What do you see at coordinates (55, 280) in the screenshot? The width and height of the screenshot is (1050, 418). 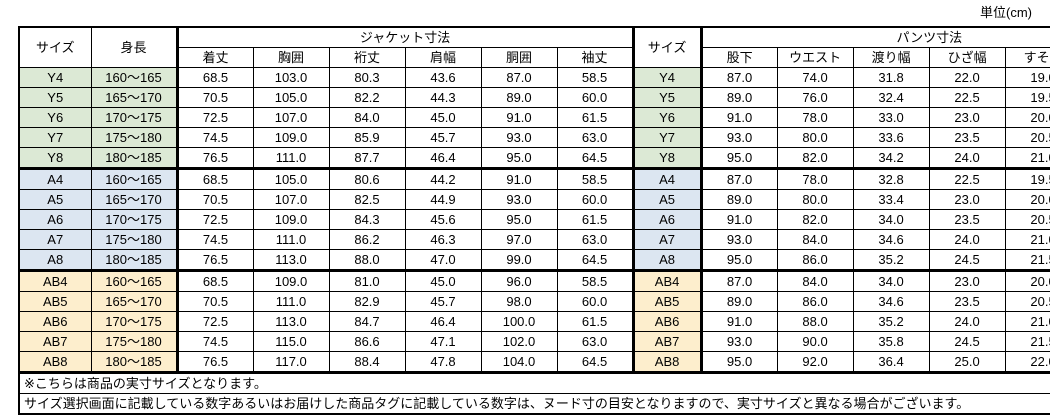 I see `cell-size-jacket: AB4` at bounding box center [55, 280].